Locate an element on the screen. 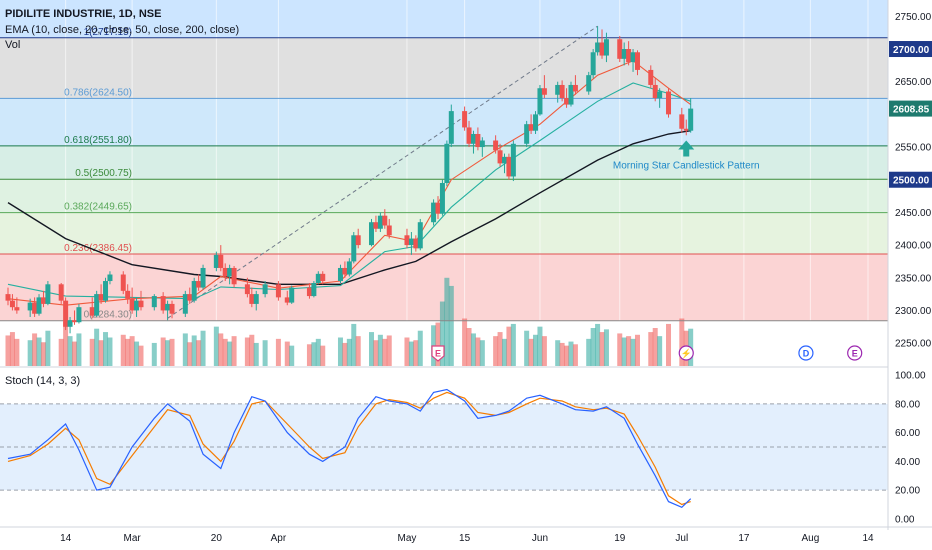  time-tick-label: Jul is located at coordinates (681, 538).